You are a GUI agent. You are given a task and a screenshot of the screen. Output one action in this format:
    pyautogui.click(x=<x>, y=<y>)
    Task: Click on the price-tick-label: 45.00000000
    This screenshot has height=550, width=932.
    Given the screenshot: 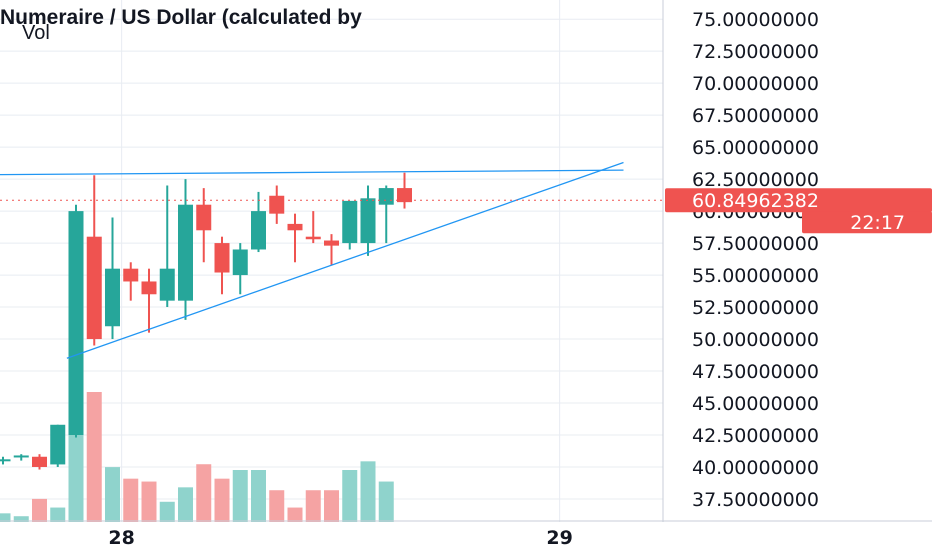 What is the action you would take?
    pyautogui.click(x=755, y=404)
    